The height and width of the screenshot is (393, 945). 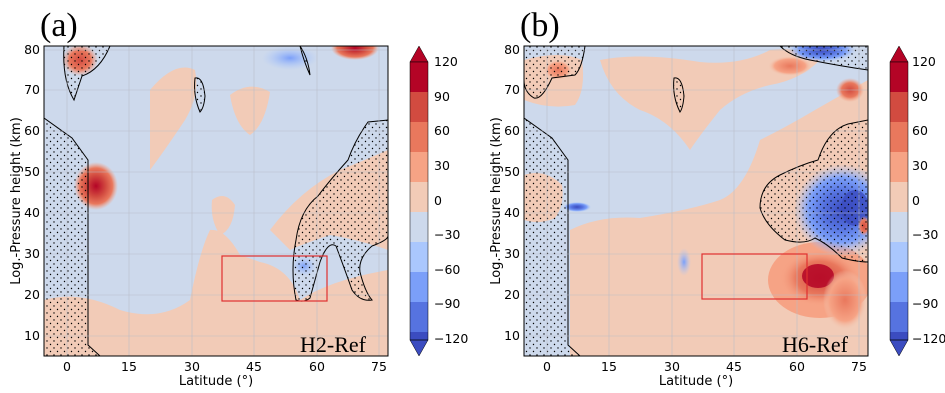 What do you see at coordinates (679, 95) in the screenshot?
I see `panel-b-stipple-small` at bounding box center [679, 95].